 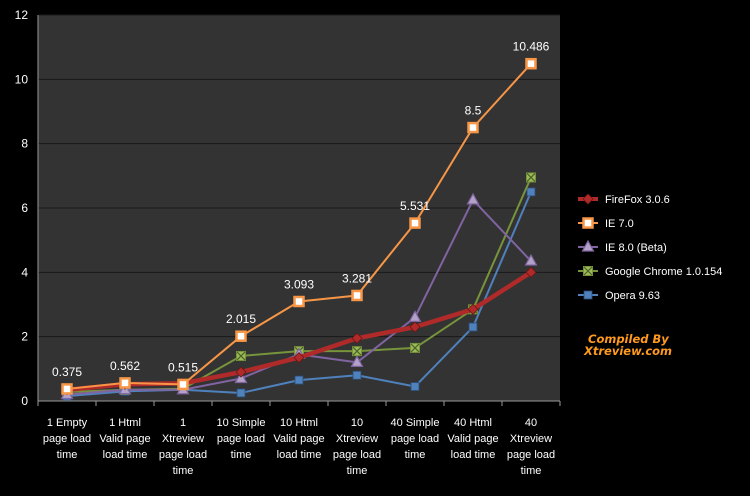 What do you see at coordinates (627, 351) in the screenshot?
I see `credit-line-2: Xtreview.com` at bounding box center [627, 351].